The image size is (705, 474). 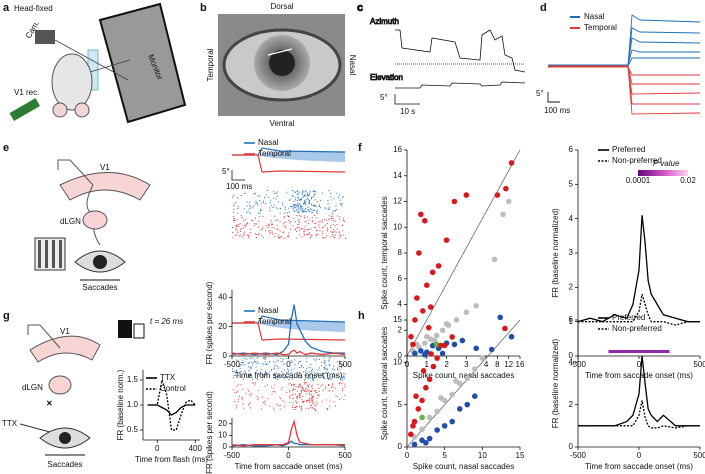 I want to click on legend-label: Temporal, so click(x=274, y=321).